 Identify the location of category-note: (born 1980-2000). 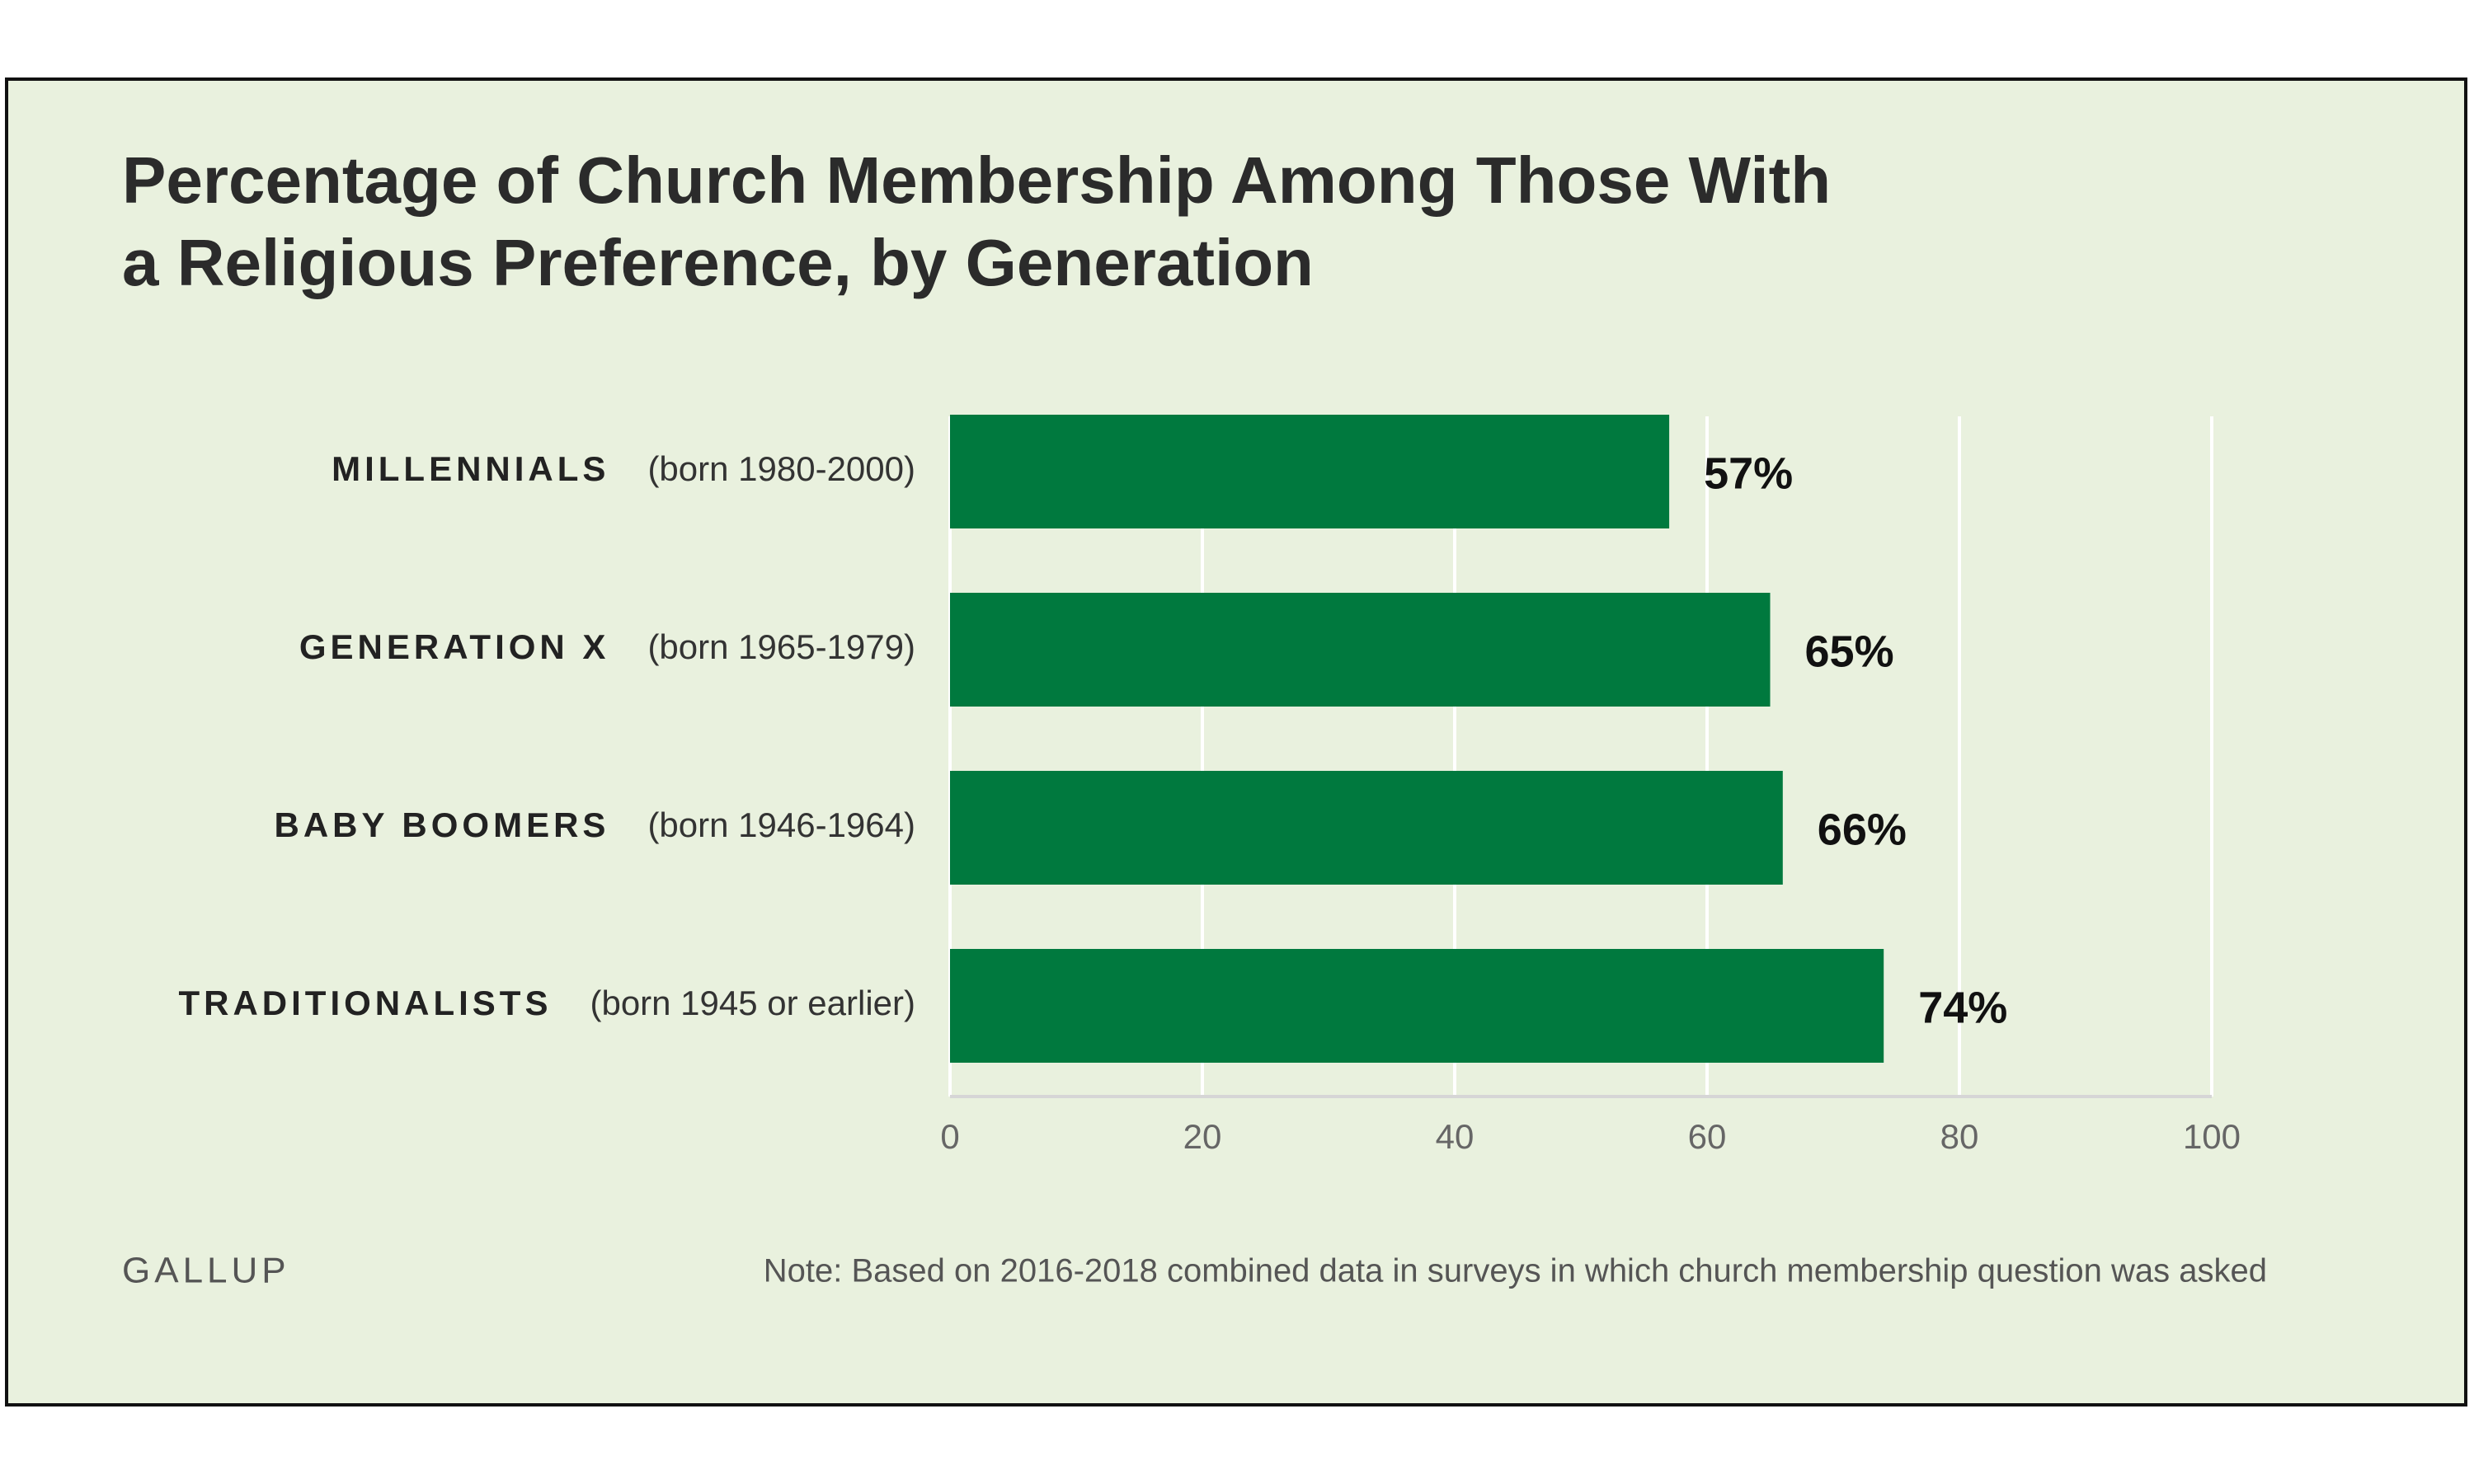
(781, 468).